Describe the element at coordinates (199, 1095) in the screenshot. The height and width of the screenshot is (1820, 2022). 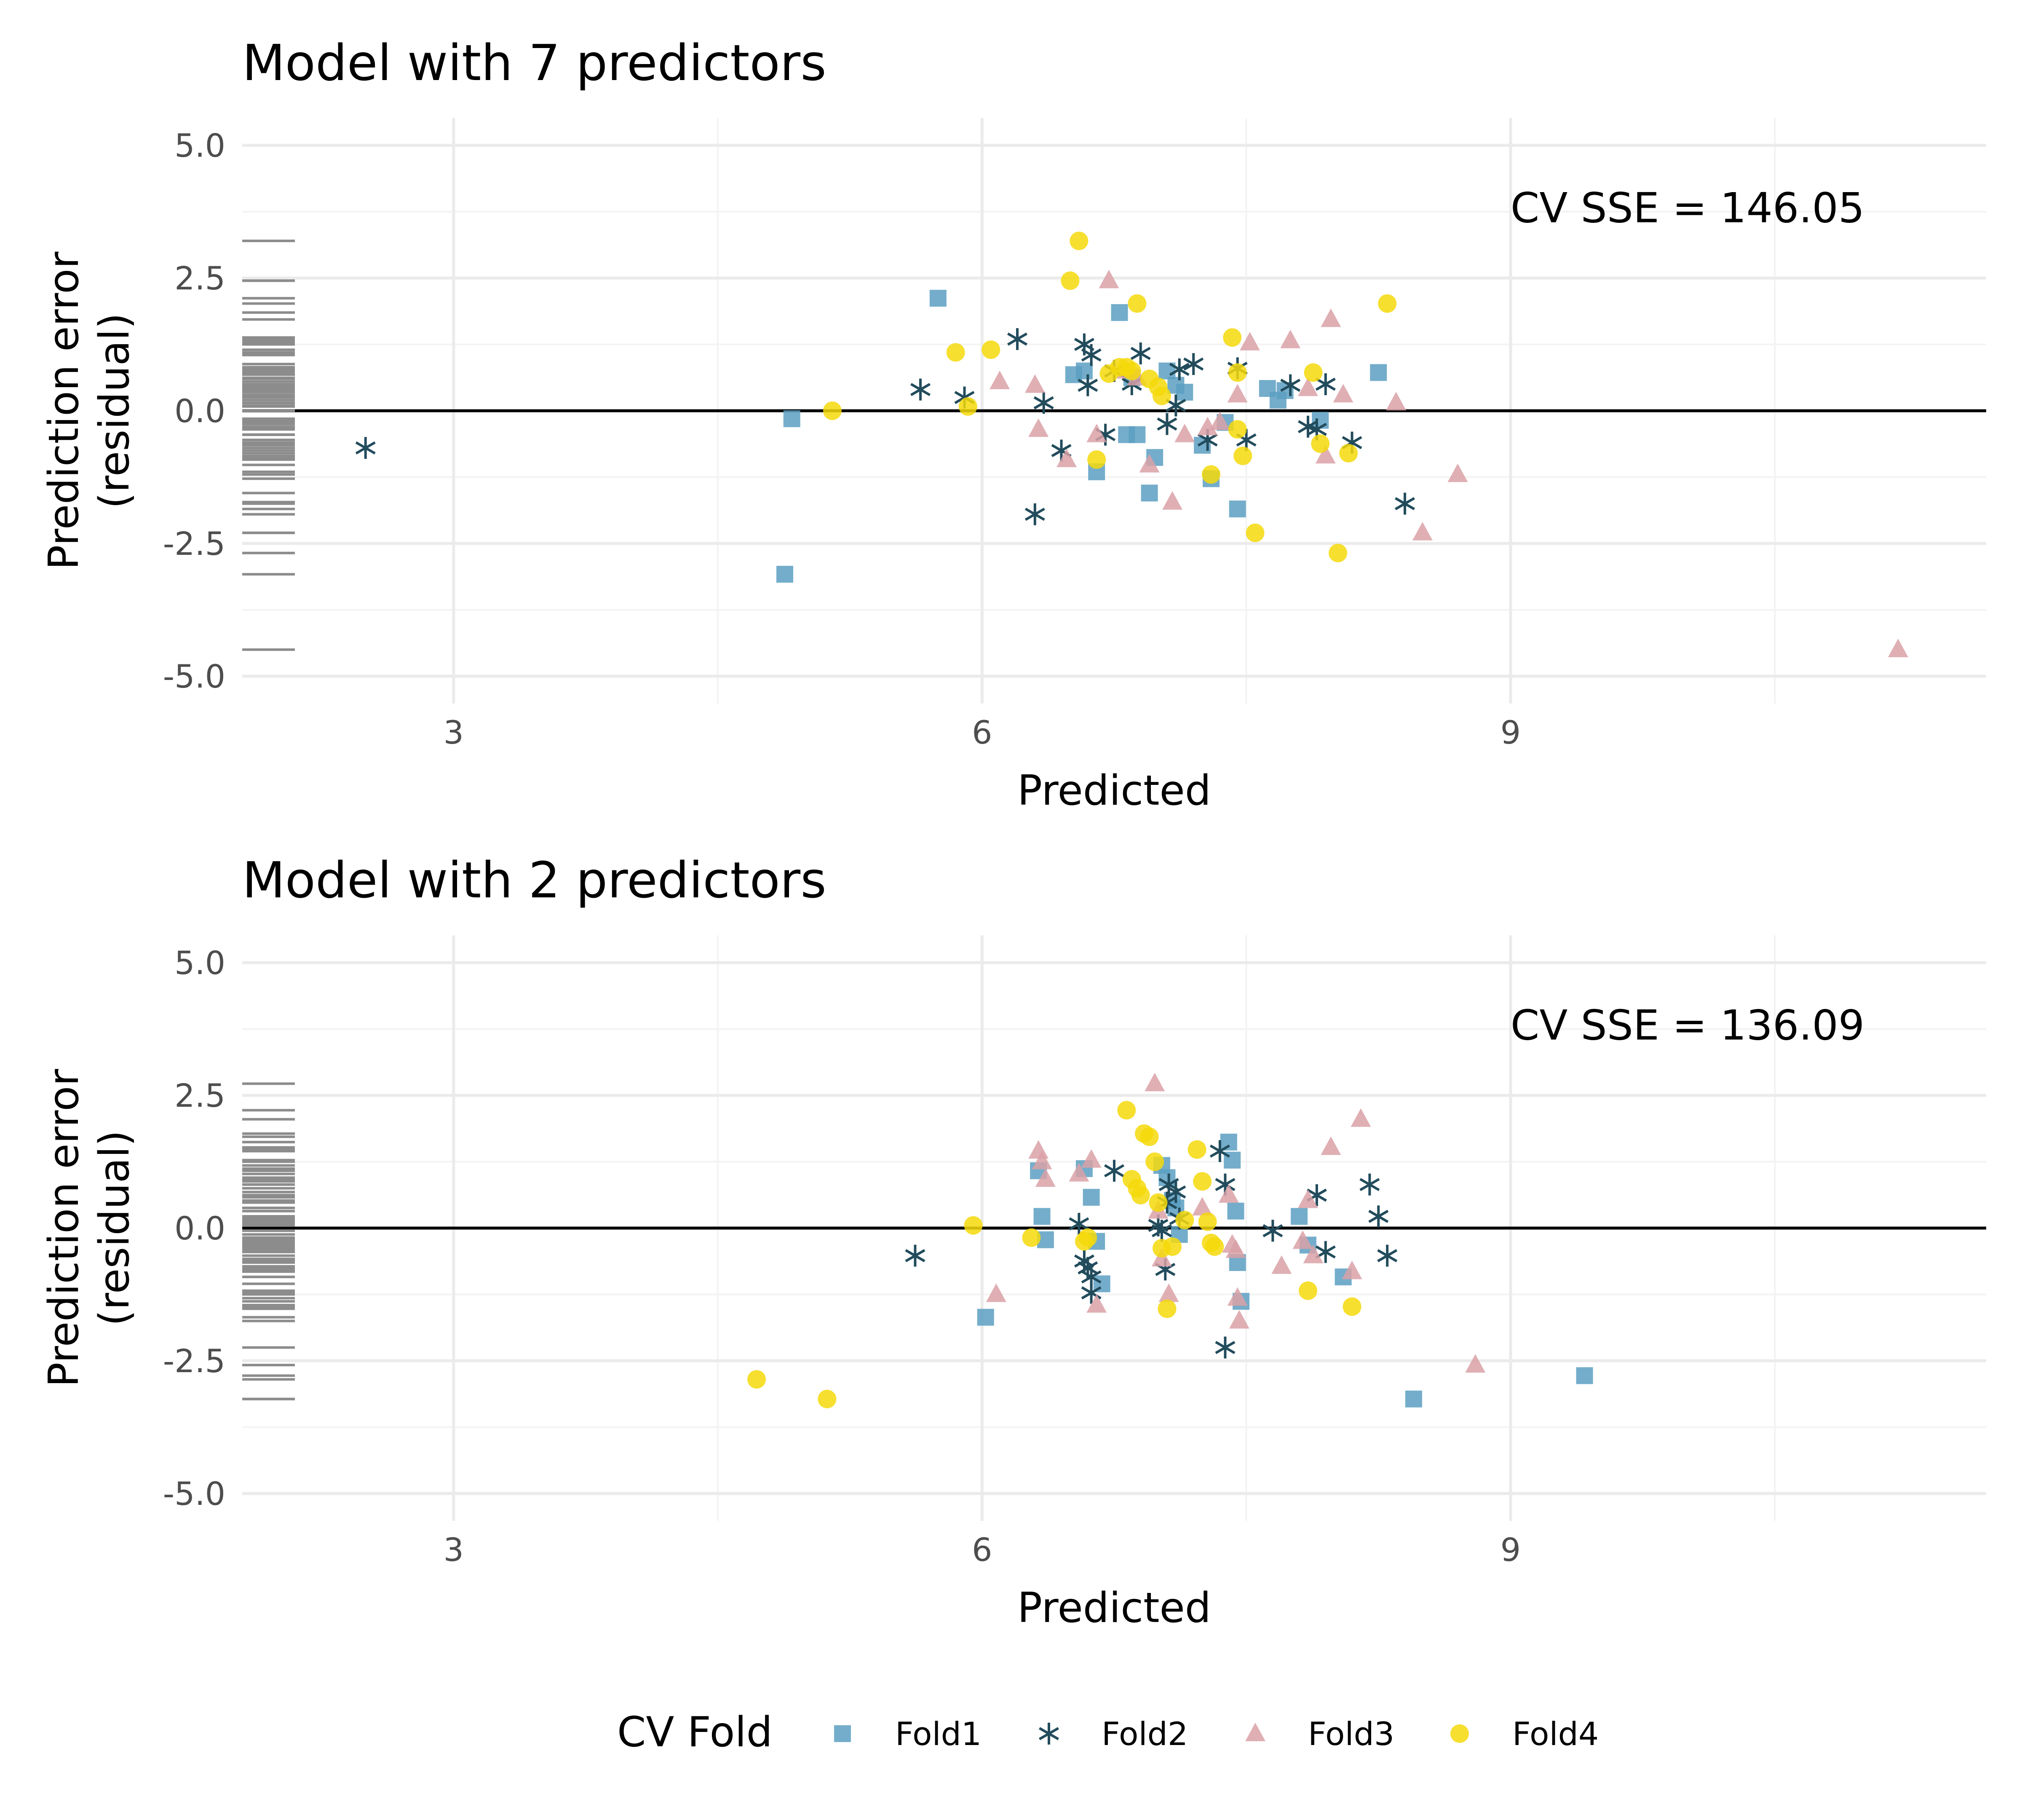
I see `y-tick-label: 2.5` at that location.